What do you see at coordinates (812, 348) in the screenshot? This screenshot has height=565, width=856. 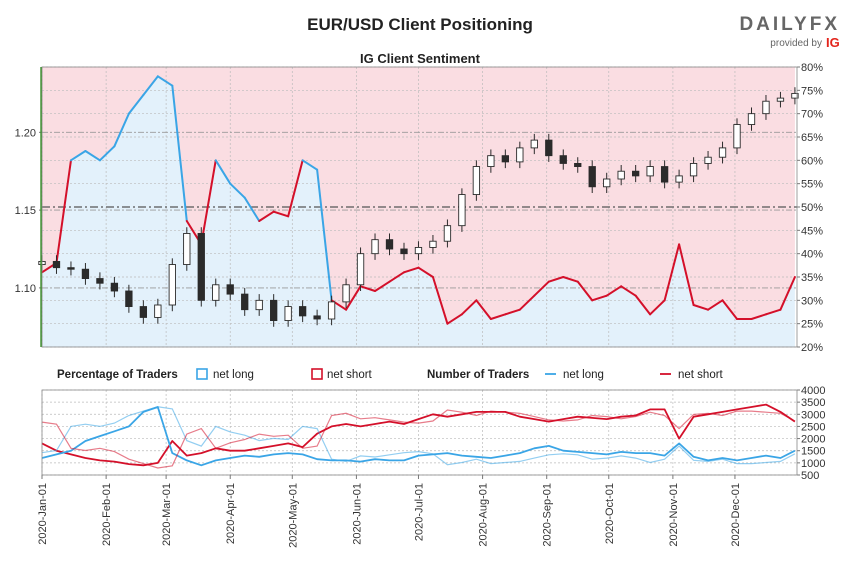 I see `y2-tick-label: 20%` at bounding box center [812, 348].